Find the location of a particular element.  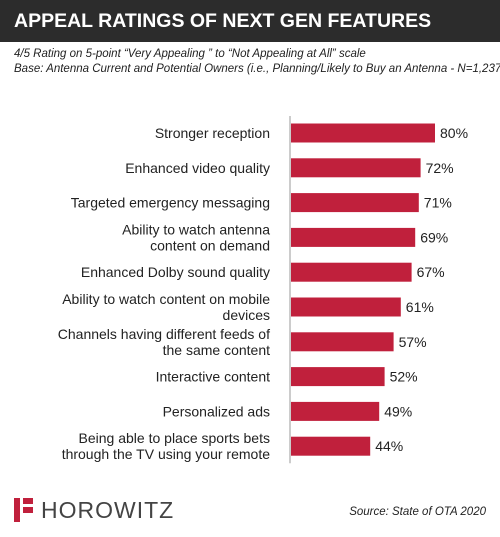

header-bar: APPEAL RATINGS OF NEXT GEN FEATURES is located at coordinates (250, 21).